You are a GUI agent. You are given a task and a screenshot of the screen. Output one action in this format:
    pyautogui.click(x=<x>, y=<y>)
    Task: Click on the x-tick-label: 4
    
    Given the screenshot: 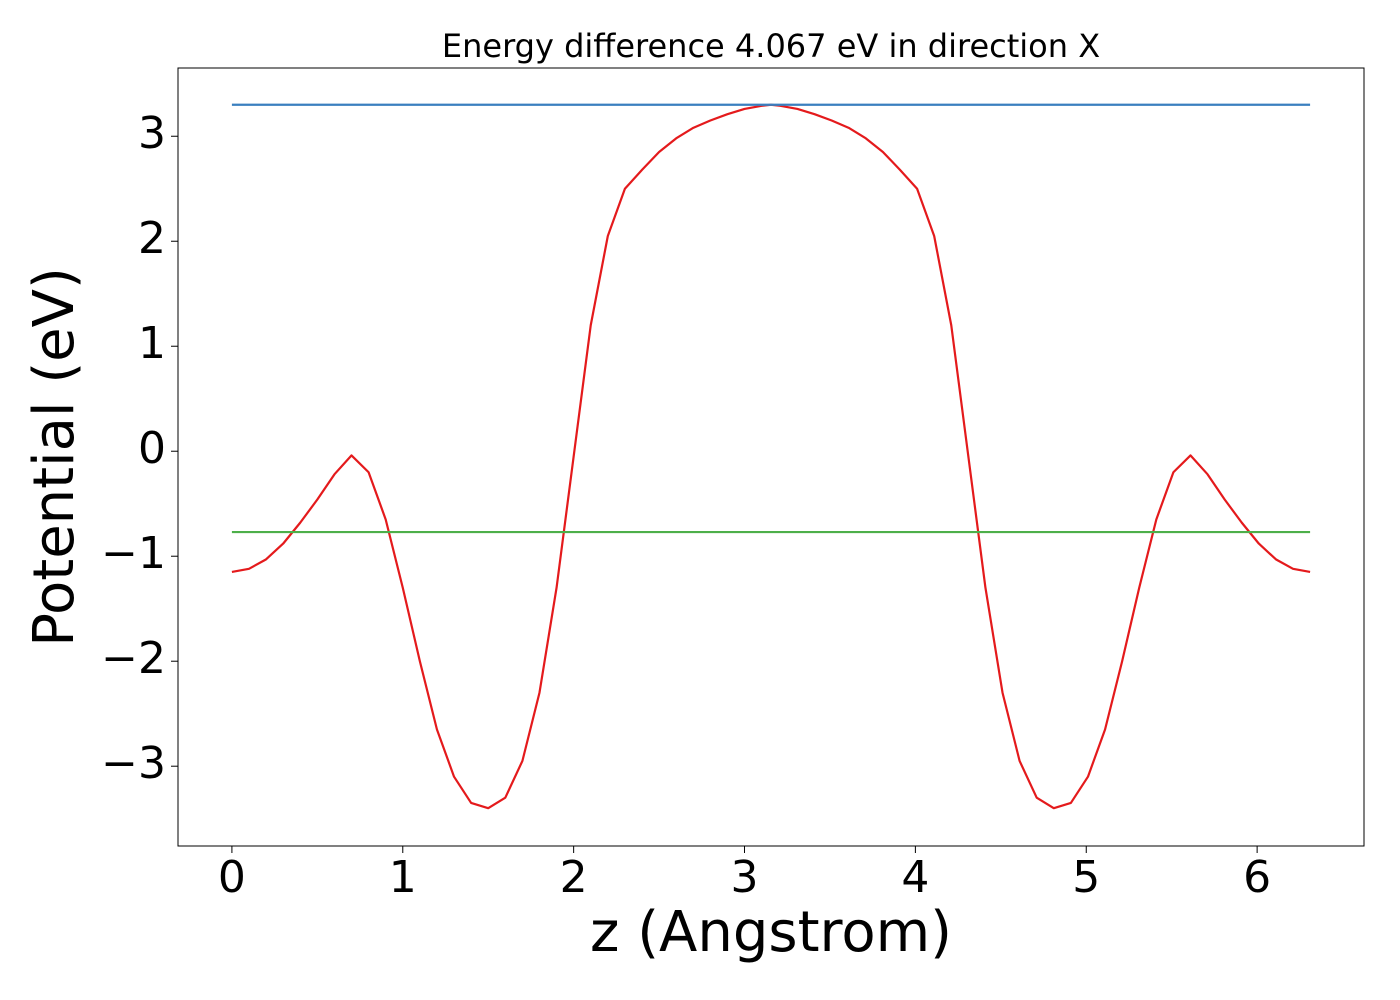 What is the action you would take?
    pyautogui.click(x=915, y=877)
    